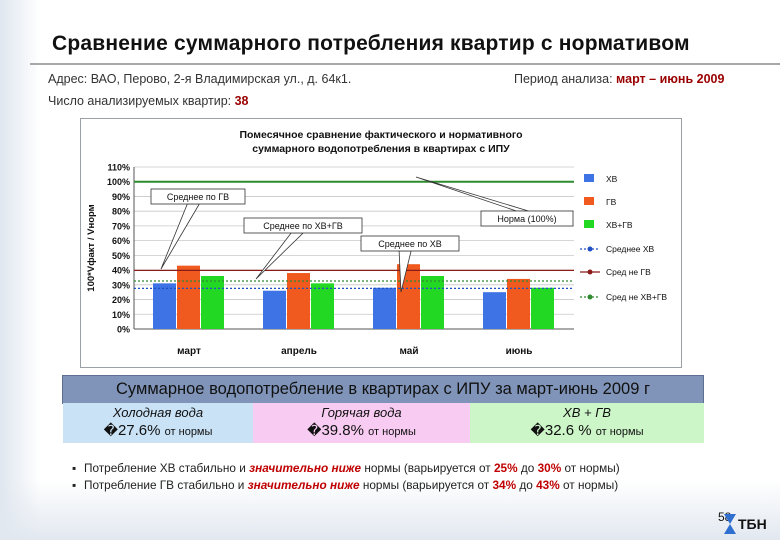 This screenshot has height=540, width=780. I want to click on period-value: март – июнь 2009, so click(670, 79).